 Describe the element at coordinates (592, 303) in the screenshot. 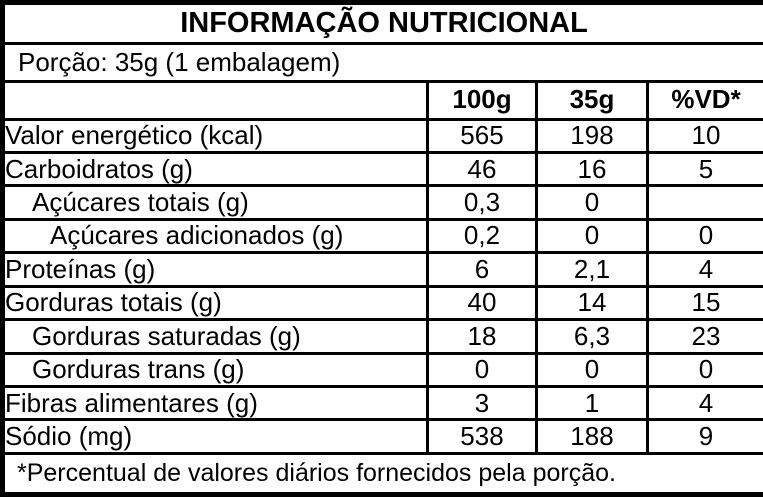

I see `value-35g: 14` at that location.